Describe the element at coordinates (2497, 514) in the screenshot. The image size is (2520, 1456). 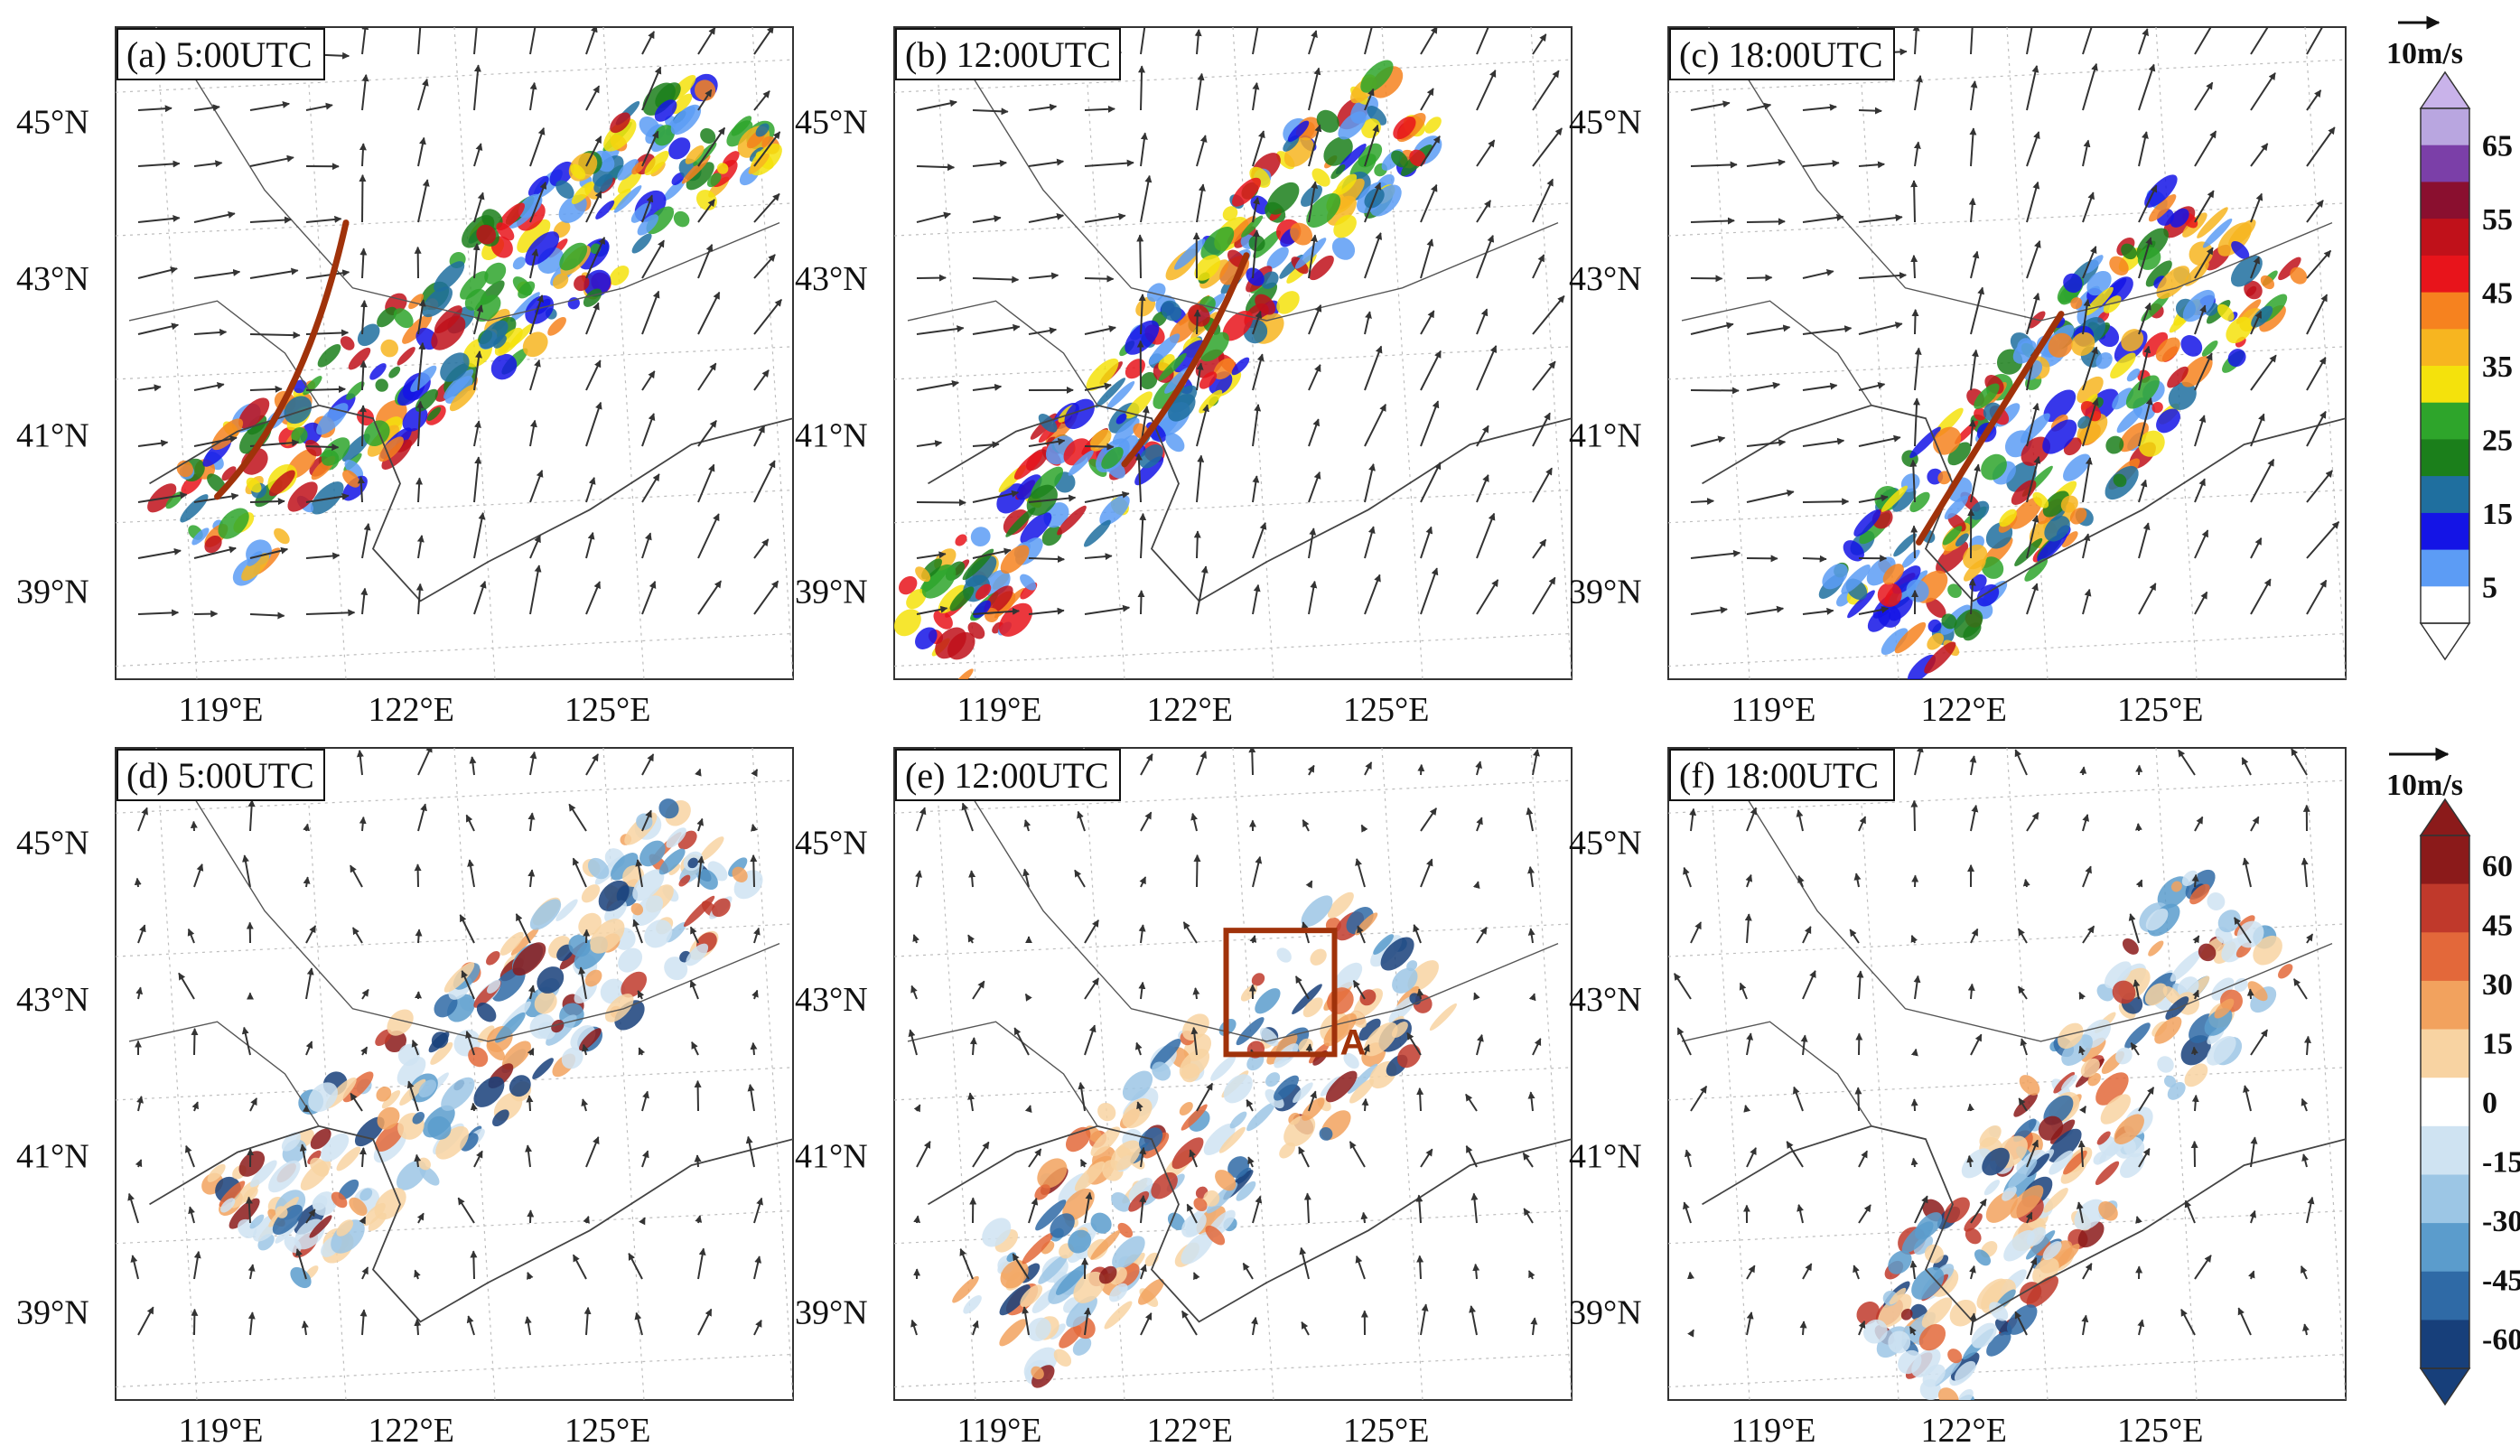
I see `colorbar-tick-label: 15` at that location.